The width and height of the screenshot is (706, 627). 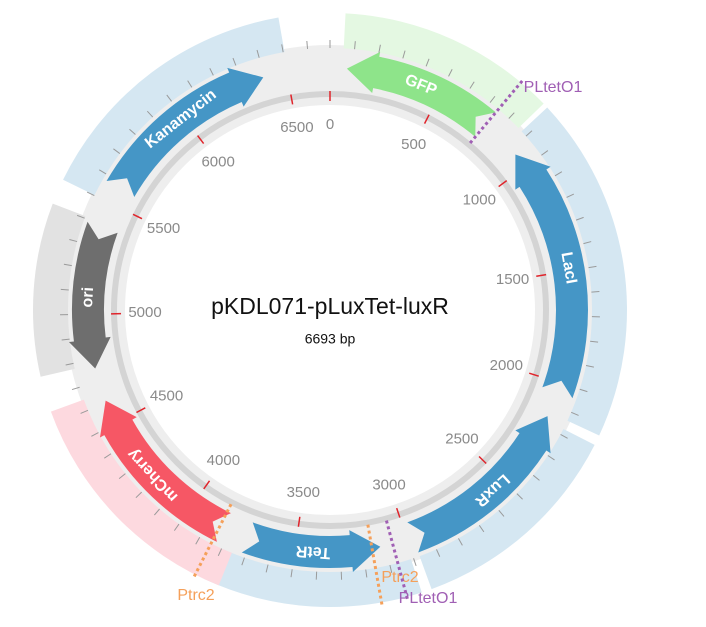 I want to click on tick-label: 4500, so click(x=166, y=396).